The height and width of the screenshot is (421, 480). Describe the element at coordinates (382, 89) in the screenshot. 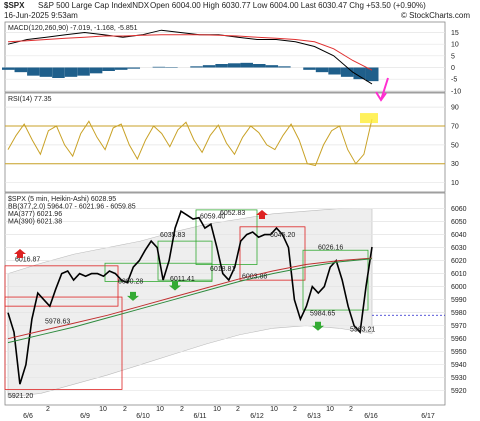

I see `arrow` at that location.